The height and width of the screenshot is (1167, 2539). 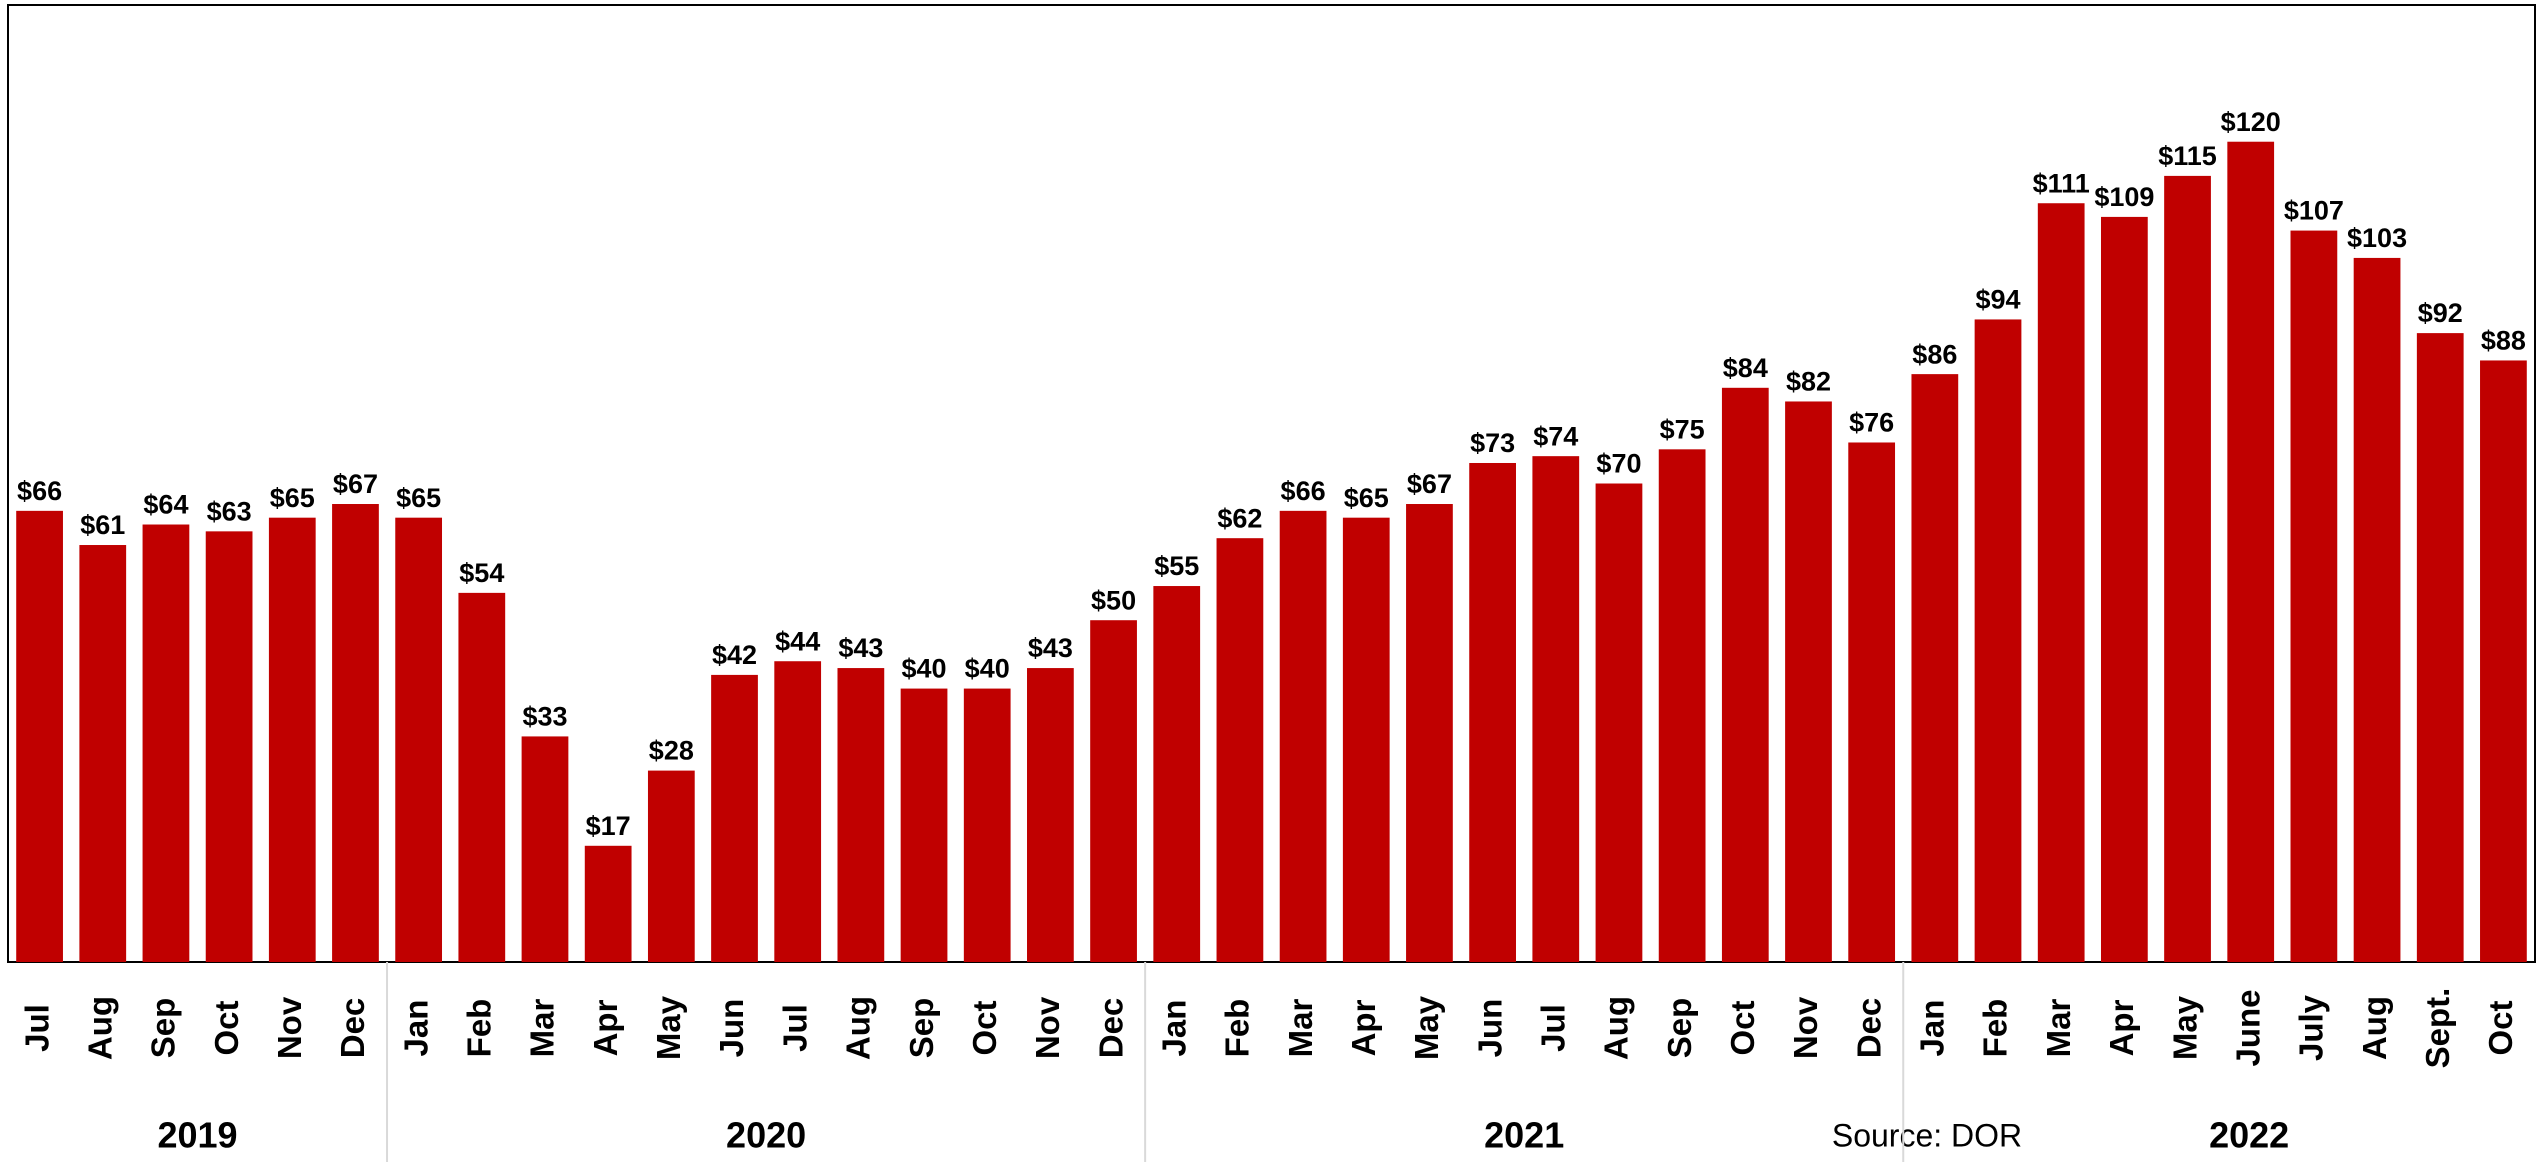 What do you see at coordinates (229, 511) in the screenshot?
I see `value-label: $63` at bounding box center [229, 511].